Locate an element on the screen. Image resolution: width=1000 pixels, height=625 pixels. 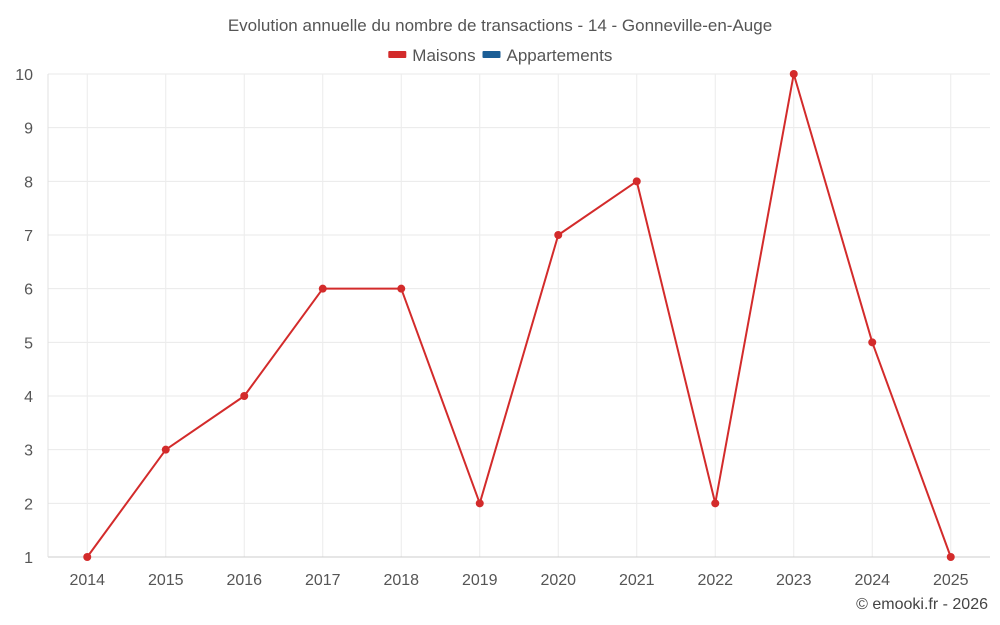
y-tick-label: 9 is located at coordinates (28, 129).